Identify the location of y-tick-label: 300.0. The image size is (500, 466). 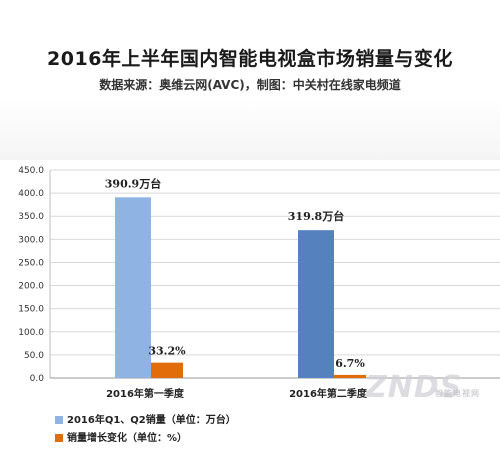
(31, 240).